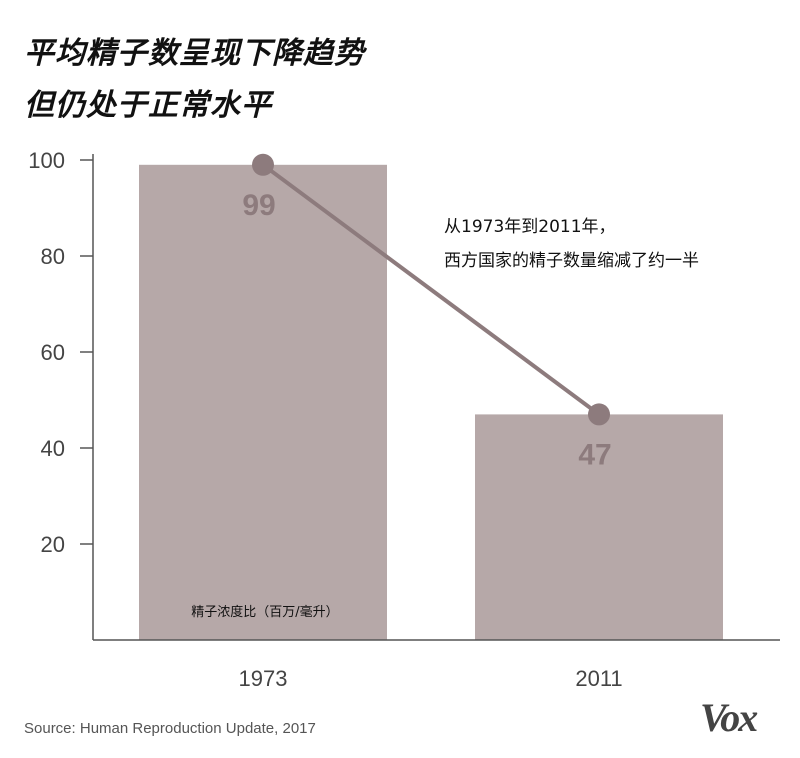 The width and height of the screenshot is (800, 758). I want to click on trend-line, so click(431, 290).